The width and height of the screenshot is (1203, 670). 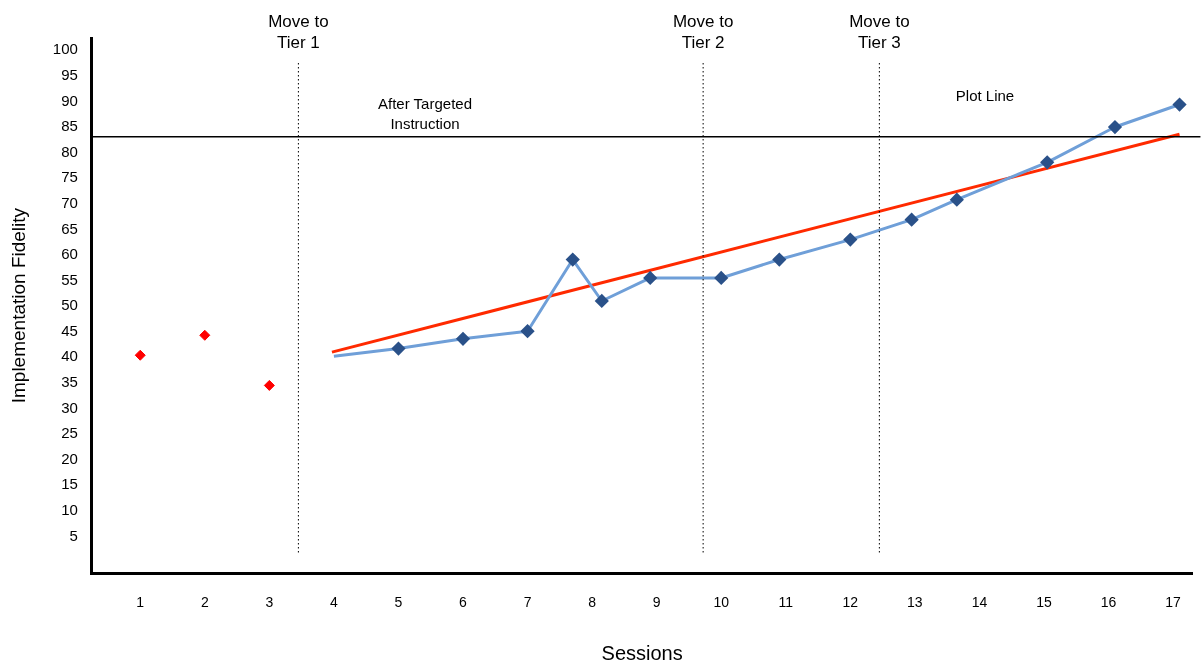 What do you see at coordinates (69, 305) in the screenshot?
I see `y-tick-label: 50` at bounding box center [69, 305].